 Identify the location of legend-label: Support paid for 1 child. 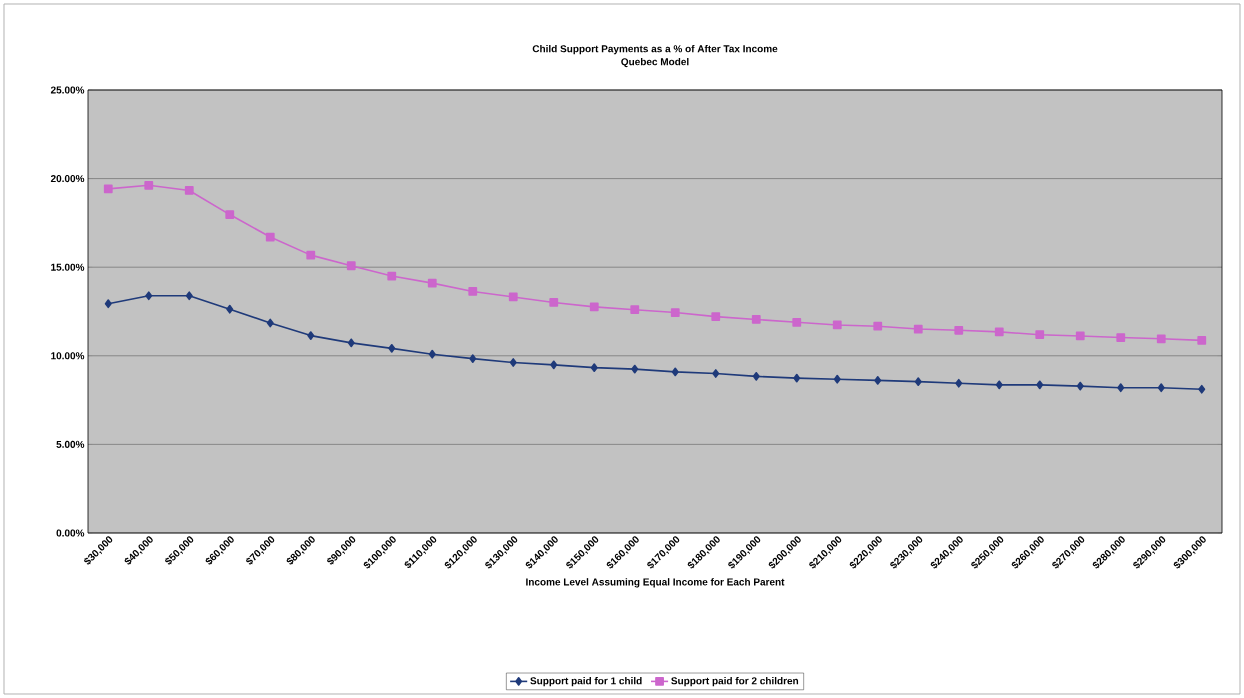
(586, 682).